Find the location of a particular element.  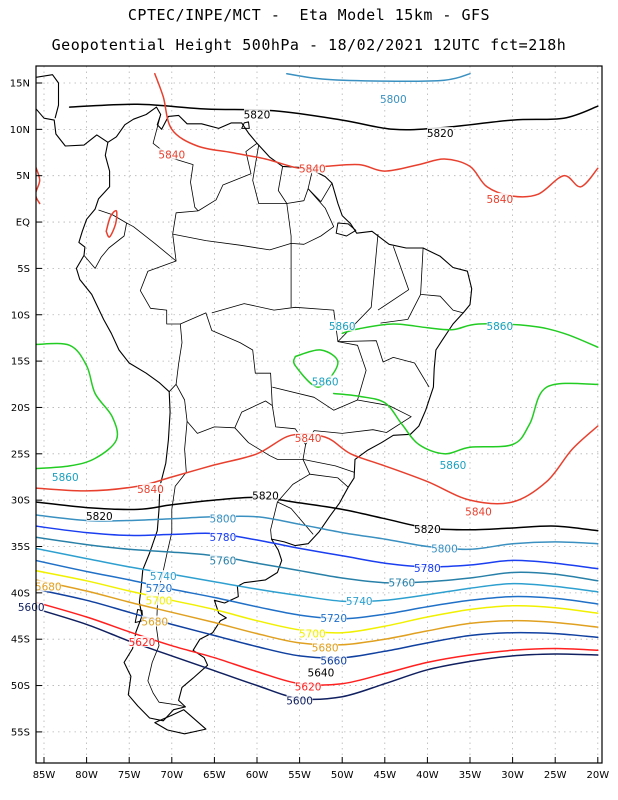

lon-tick-label: 55W is located at coordinates (299, 775).